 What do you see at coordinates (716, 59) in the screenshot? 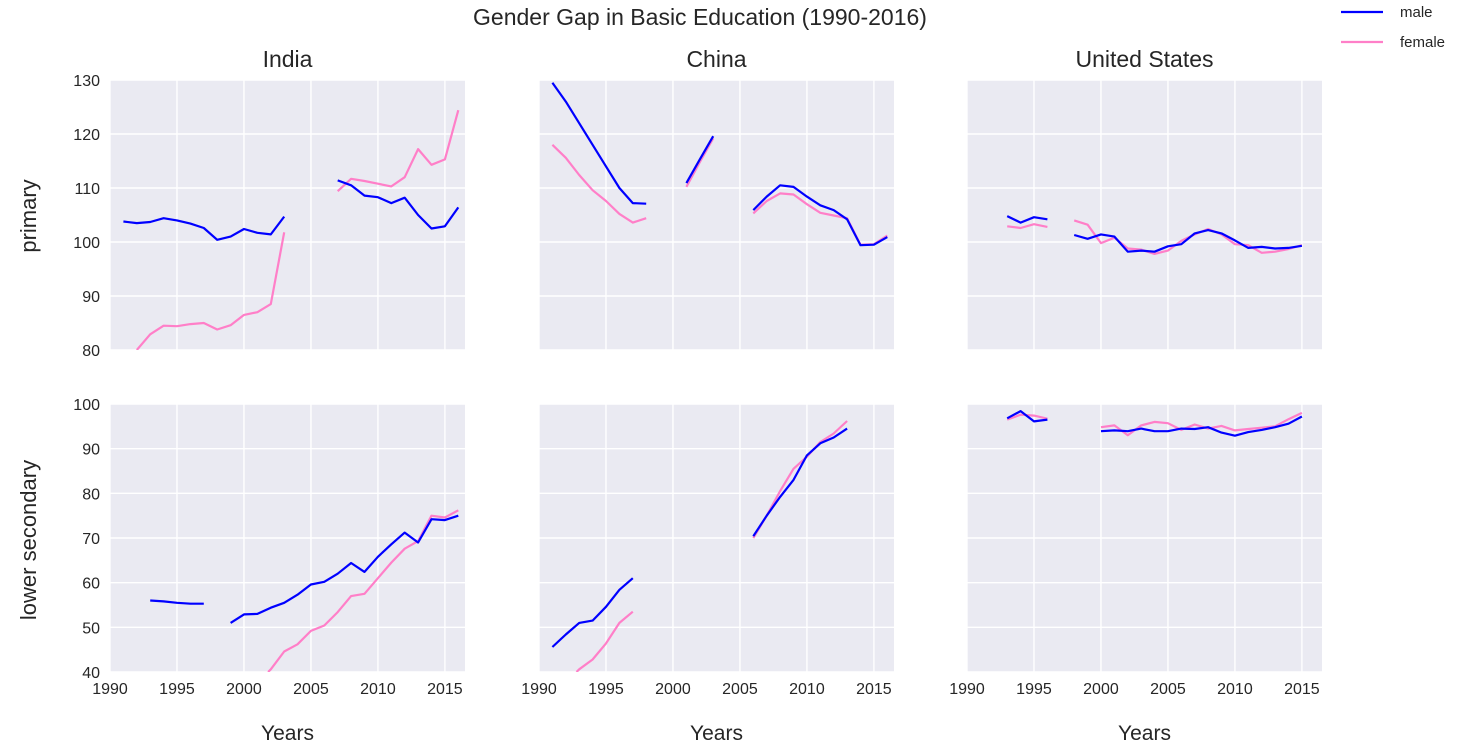
I see `column-title-china: China` at bounding box center [716, 59].